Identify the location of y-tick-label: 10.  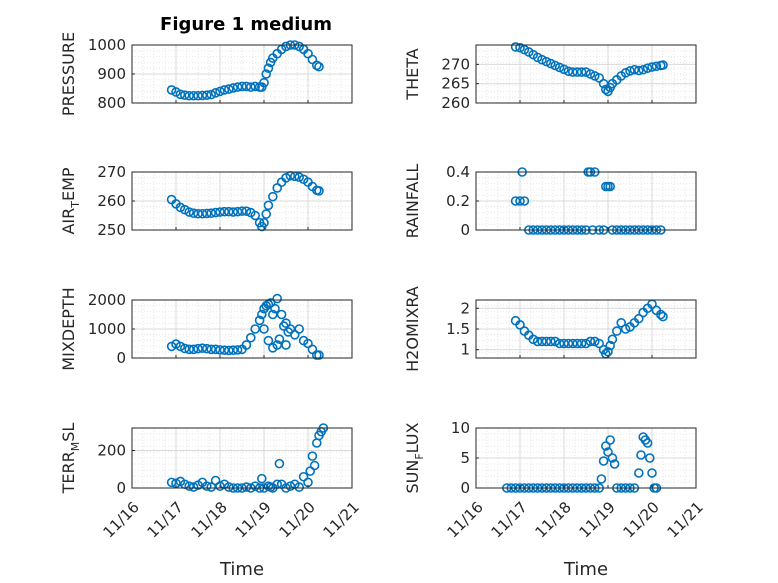
(460, 428).